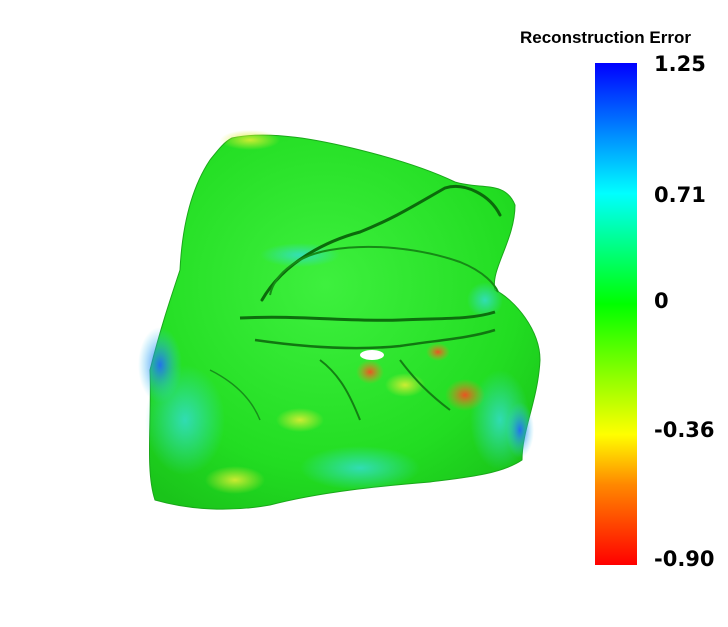  What do you see at coordinates (684, 430) in the screenshot?
I see `colorbar-tick-neg-0-36: -0.36` at bounding box center [684, 430].